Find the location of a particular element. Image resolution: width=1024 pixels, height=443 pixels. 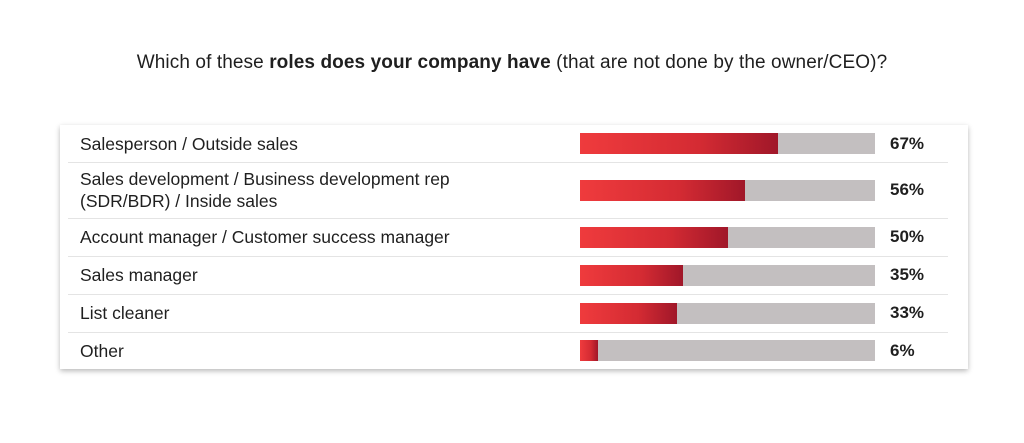

category-label-line: Sales manager is located at coordinates (139, 275).